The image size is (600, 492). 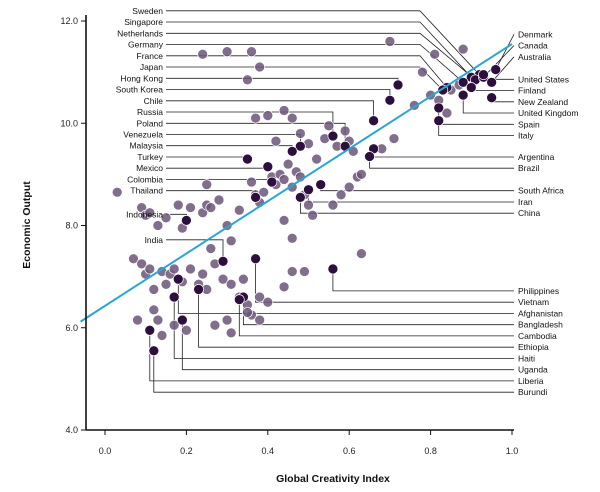 I want to click on country-label: Indonesia, so click(x=144, y=214).